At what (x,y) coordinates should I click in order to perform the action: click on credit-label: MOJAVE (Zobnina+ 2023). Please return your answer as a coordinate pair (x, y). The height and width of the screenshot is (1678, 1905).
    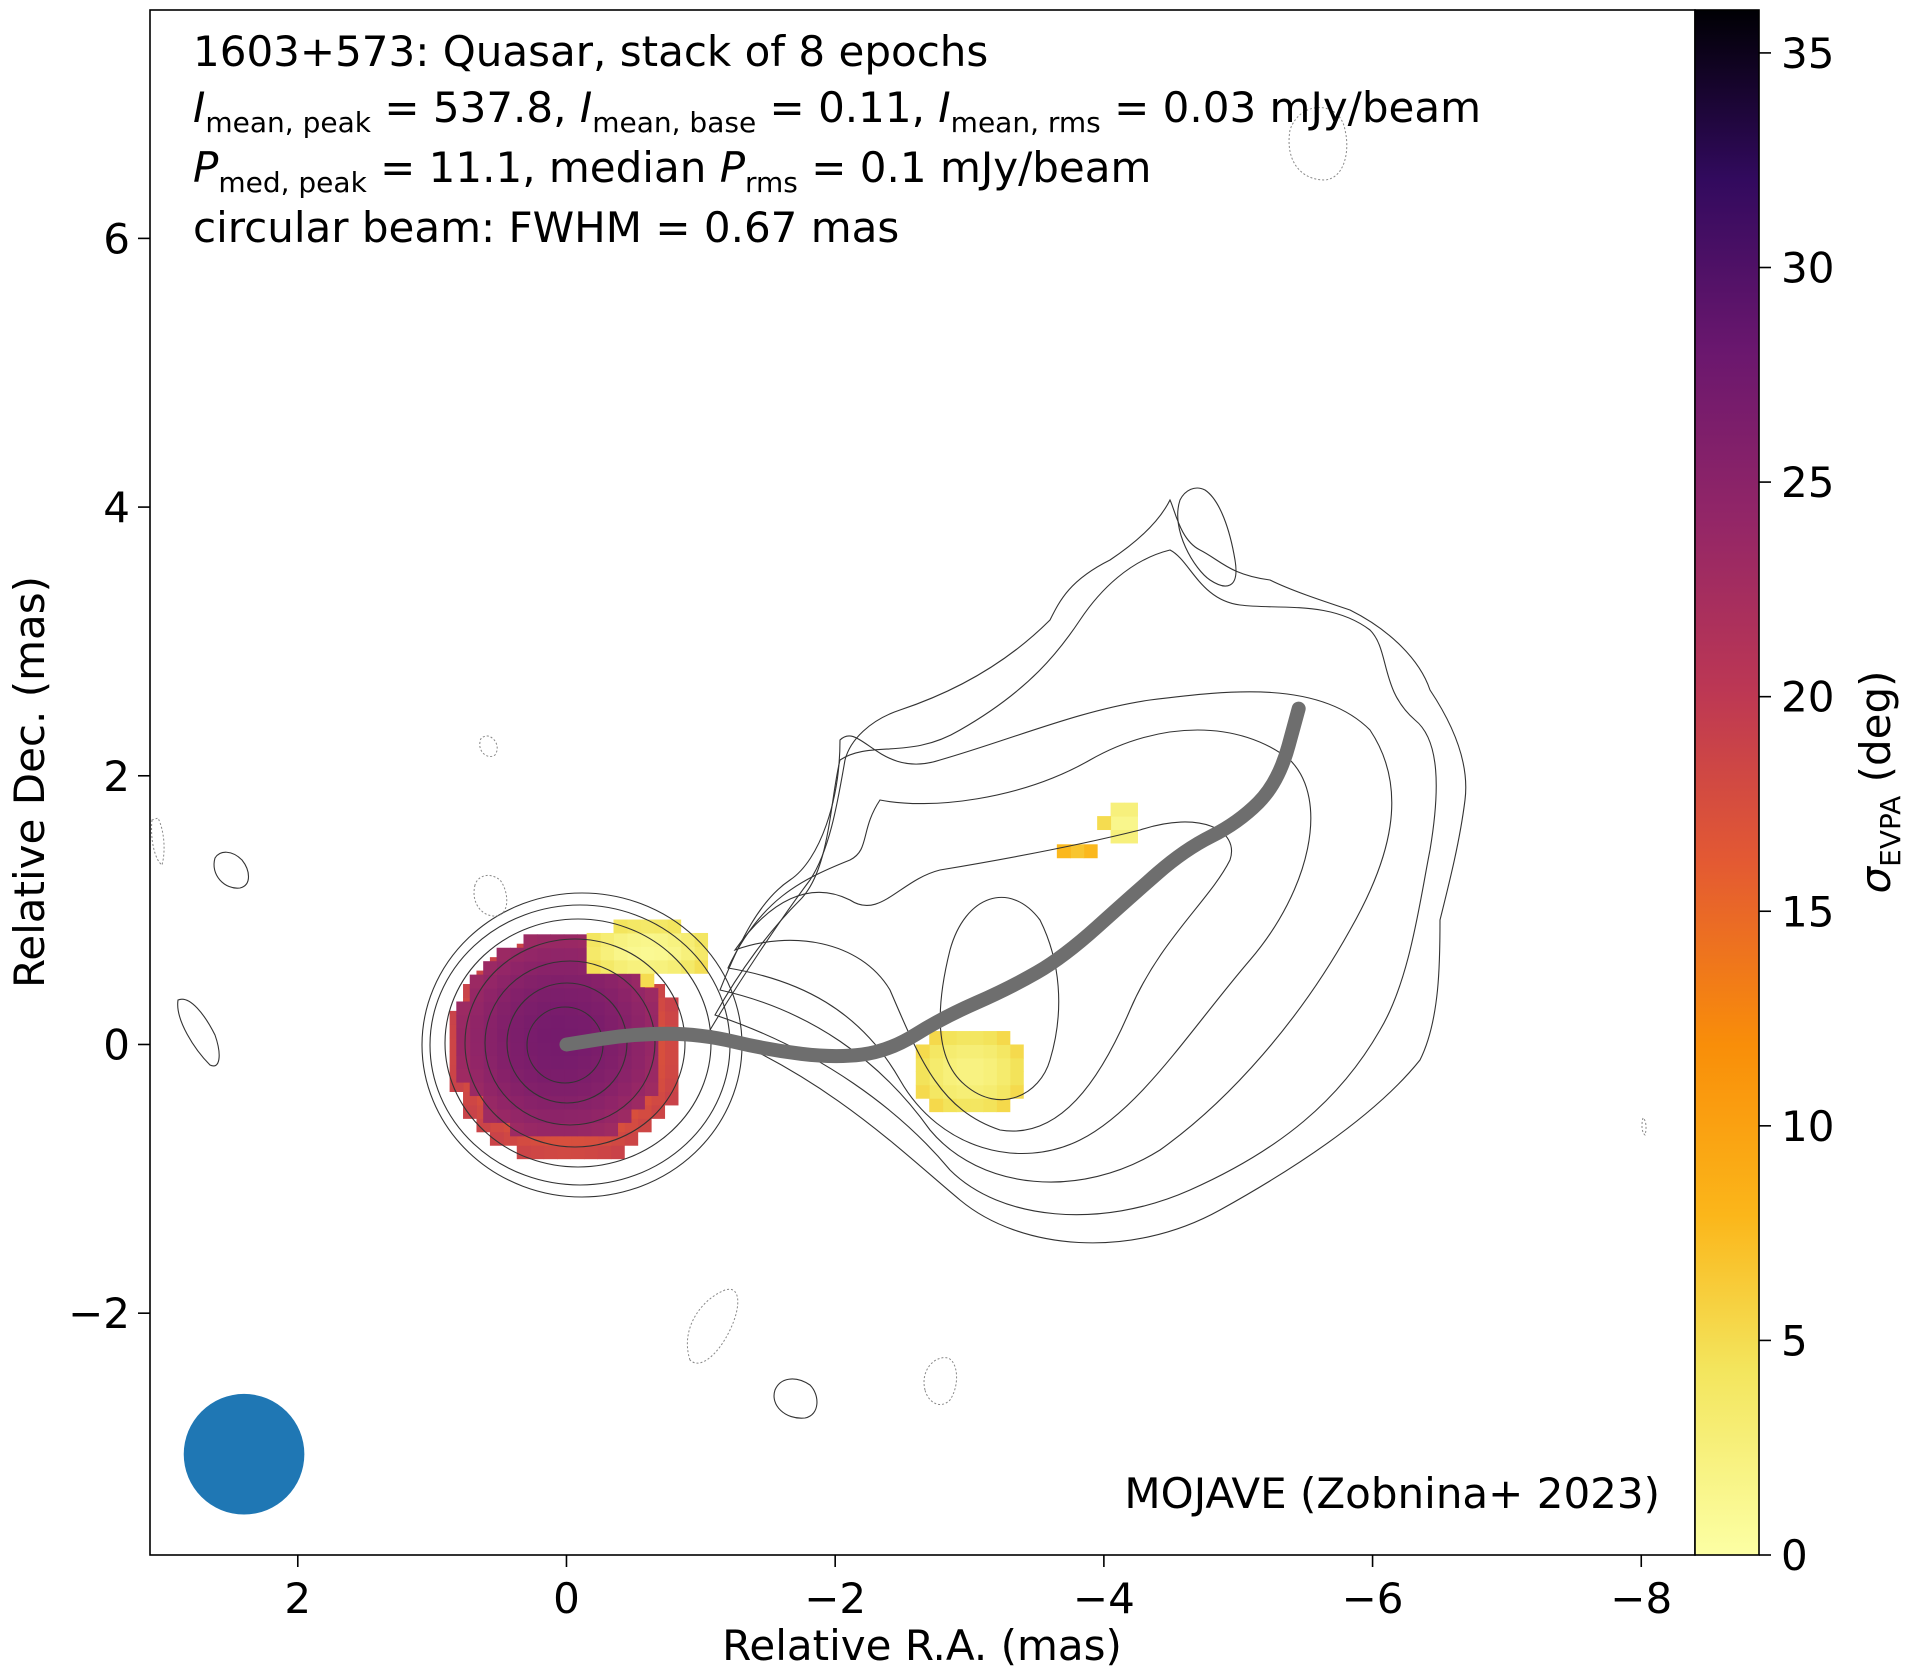
    Looking at the image, I should click on (1392, 1493).